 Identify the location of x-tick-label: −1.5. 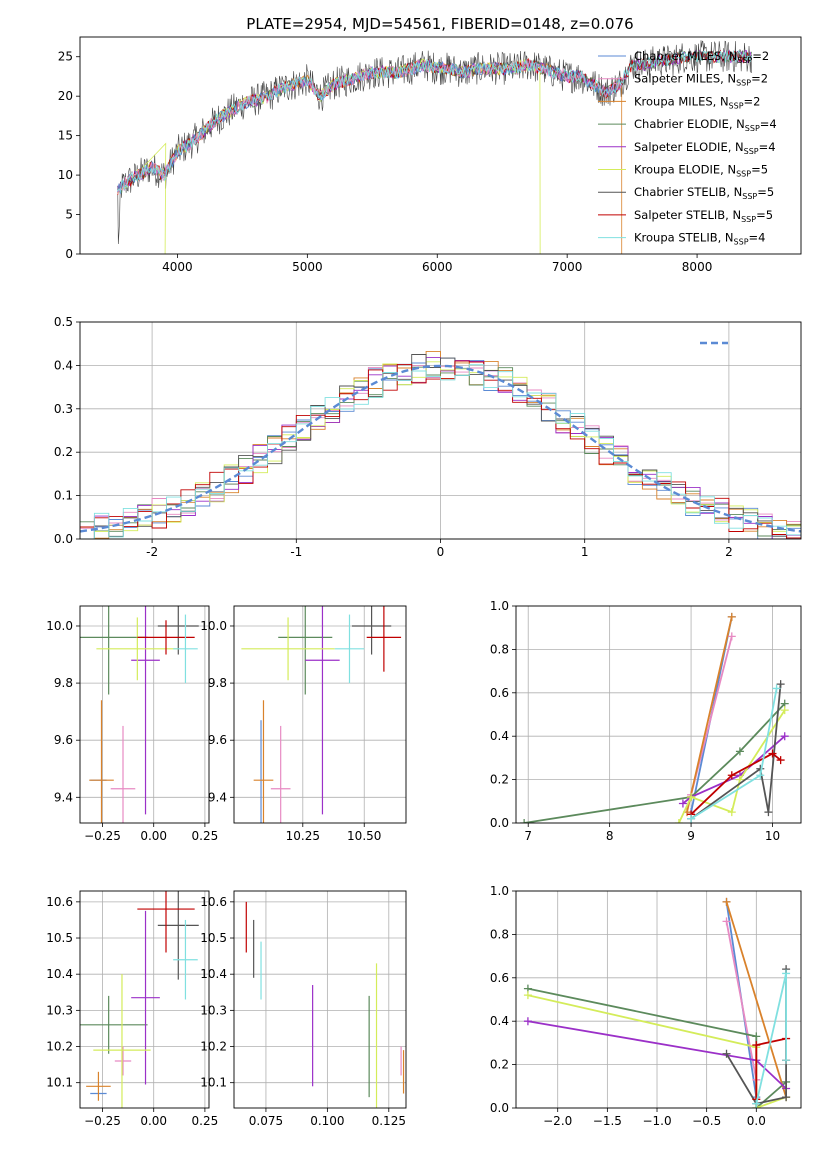
(607, 1121).